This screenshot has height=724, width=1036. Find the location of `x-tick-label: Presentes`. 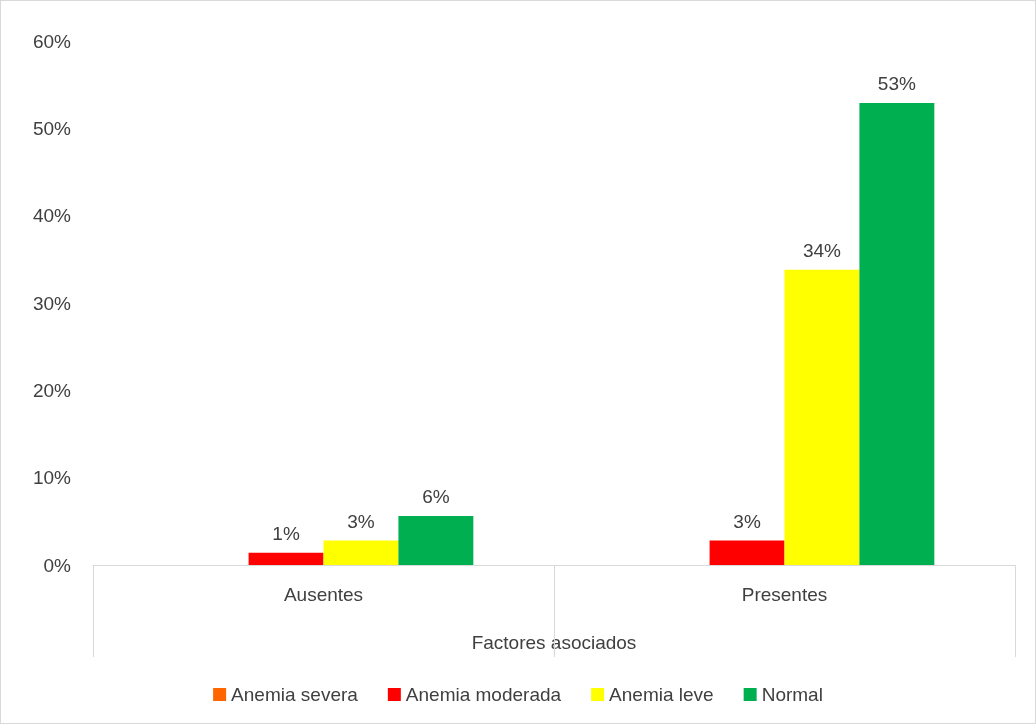

x-tick-label: Presentes is located at coordinates (784, 594).